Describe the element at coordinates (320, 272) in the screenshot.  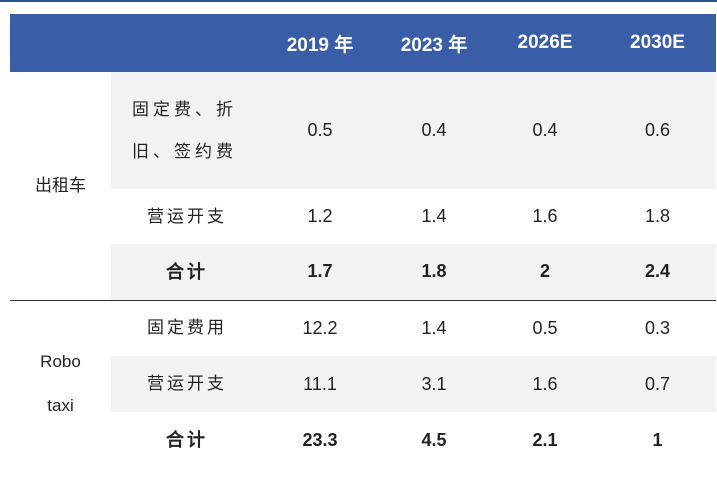
I see `cell-total: 1.7` at that location.